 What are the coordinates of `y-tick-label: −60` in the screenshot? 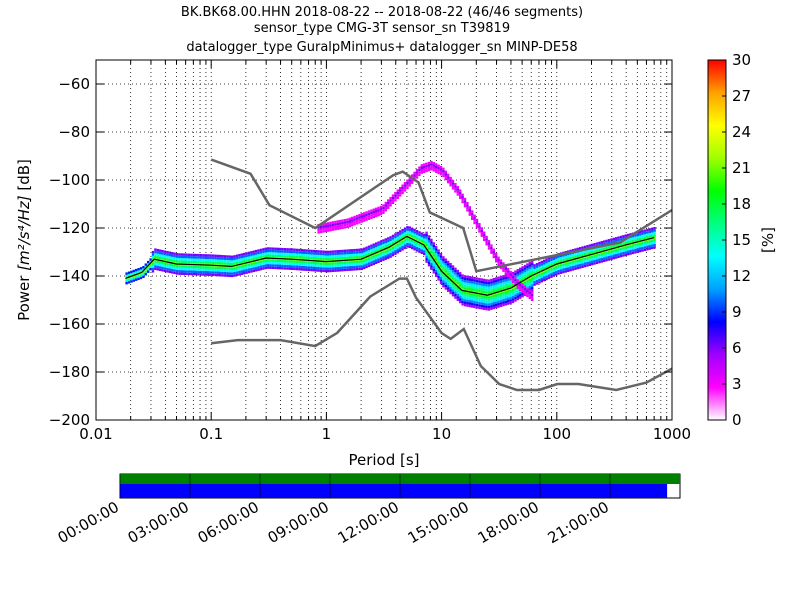 It's located at (74, 84).